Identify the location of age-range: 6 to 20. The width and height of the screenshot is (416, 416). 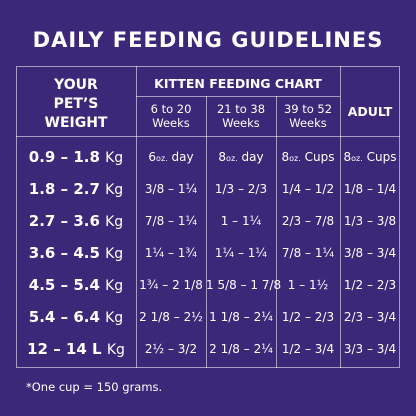
(171, 109).